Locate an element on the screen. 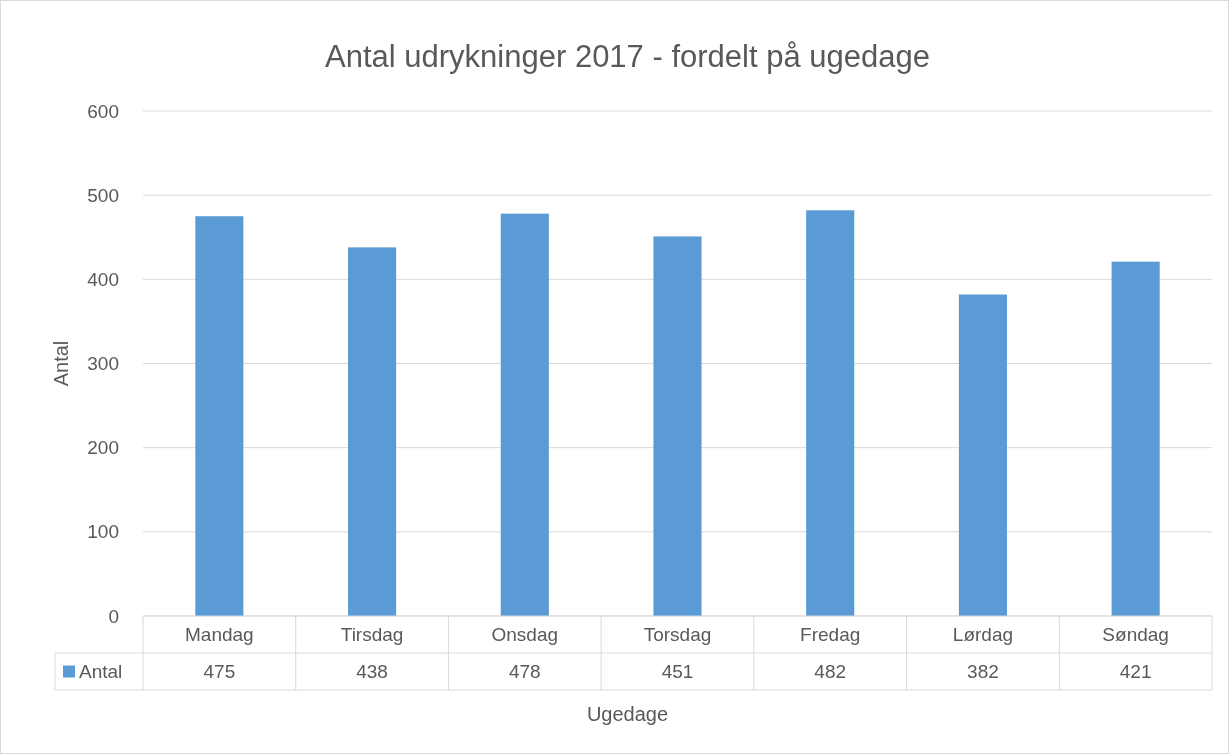  data-label: 421 is located at coordinates (1135, 672).